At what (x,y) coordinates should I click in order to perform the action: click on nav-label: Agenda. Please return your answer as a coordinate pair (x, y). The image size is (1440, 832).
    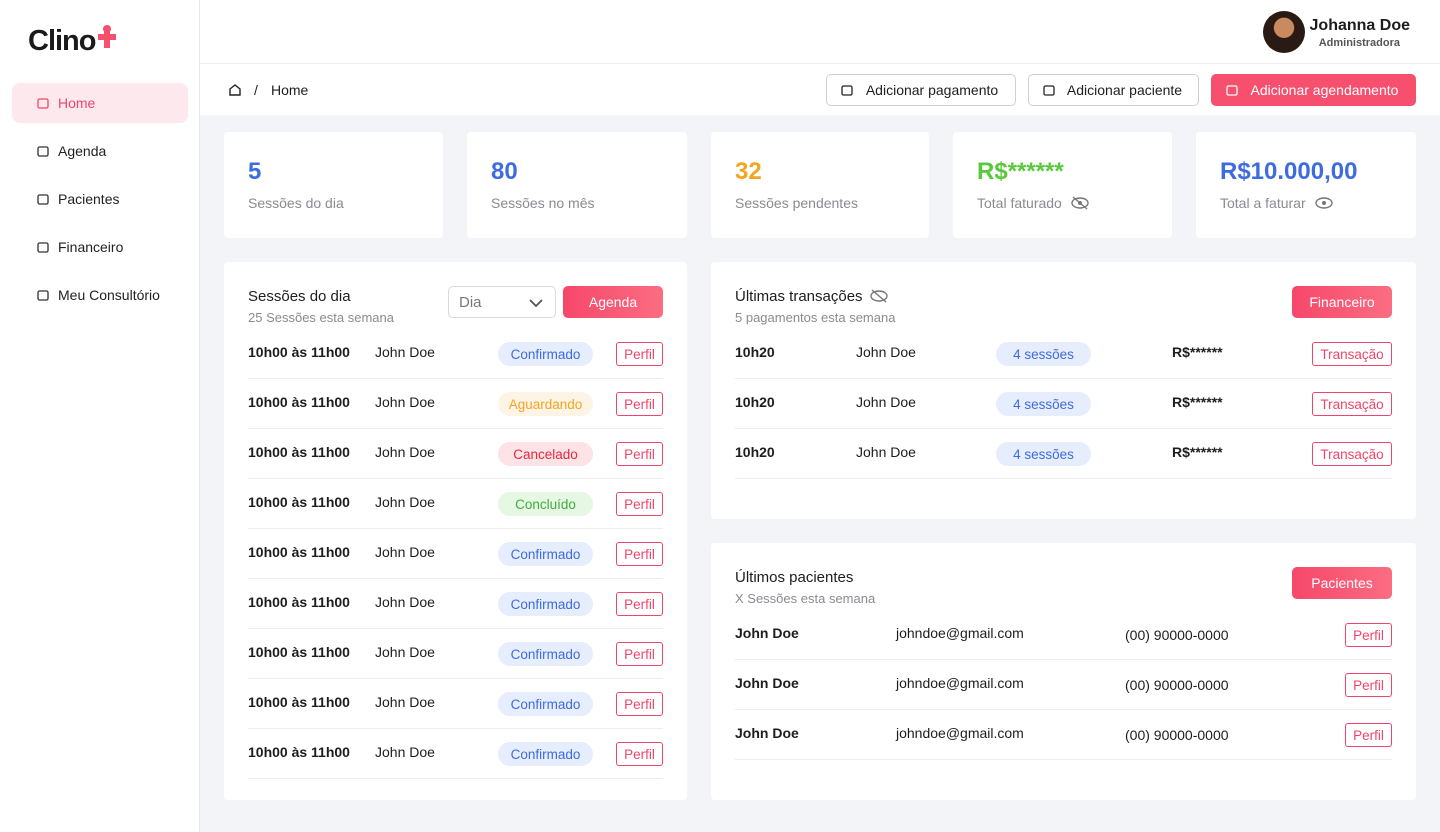
    Looking at the image, I should click on (82, 151).